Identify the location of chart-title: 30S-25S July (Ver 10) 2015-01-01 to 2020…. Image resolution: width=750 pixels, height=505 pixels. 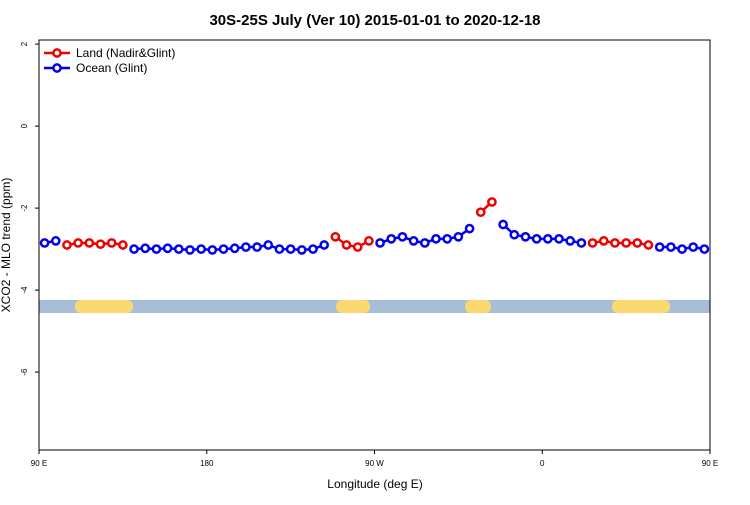
(374, 20).